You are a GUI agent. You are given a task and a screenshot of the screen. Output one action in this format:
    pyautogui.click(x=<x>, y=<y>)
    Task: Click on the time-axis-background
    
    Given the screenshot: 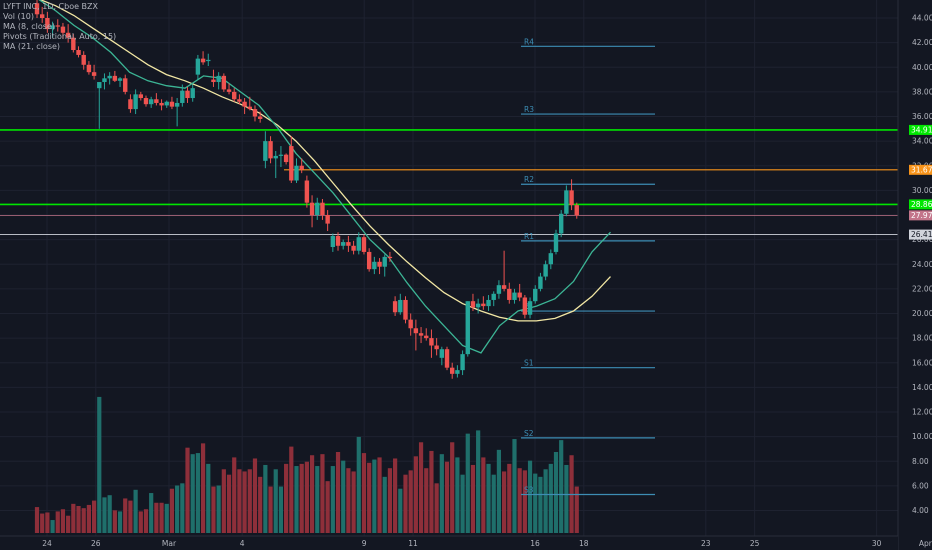 What is the action you would take?
    pyautogui.click(x=449, y=543)
    